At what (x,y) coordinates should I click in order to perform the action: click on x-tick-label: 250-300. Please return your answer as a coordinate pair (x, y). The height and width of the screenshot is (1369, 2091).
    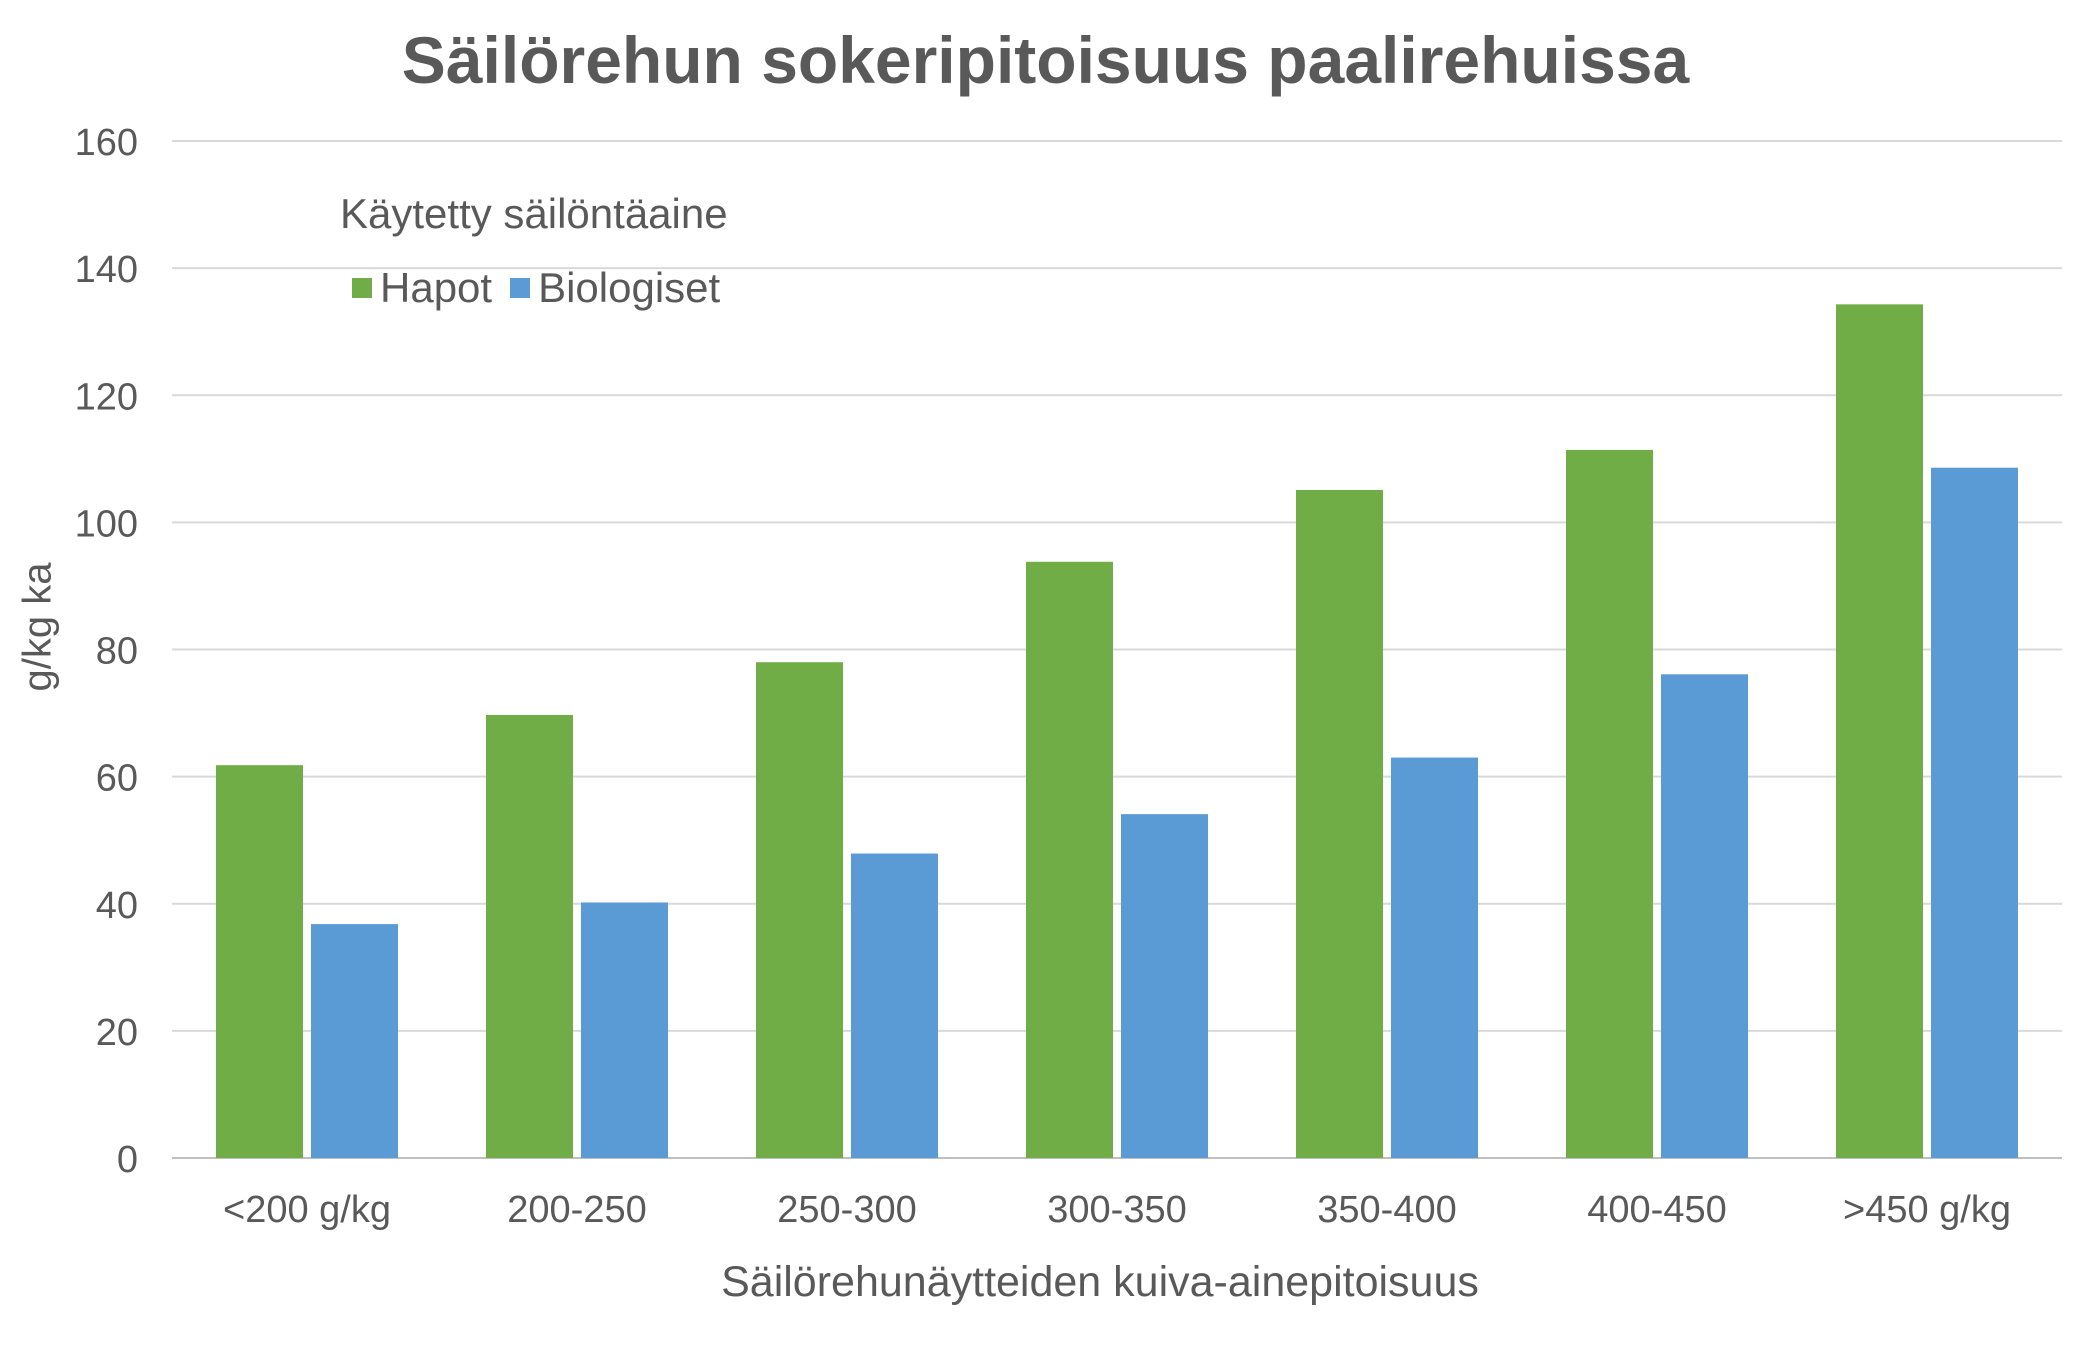
    Looking at the image, I should click on (846, 1210).